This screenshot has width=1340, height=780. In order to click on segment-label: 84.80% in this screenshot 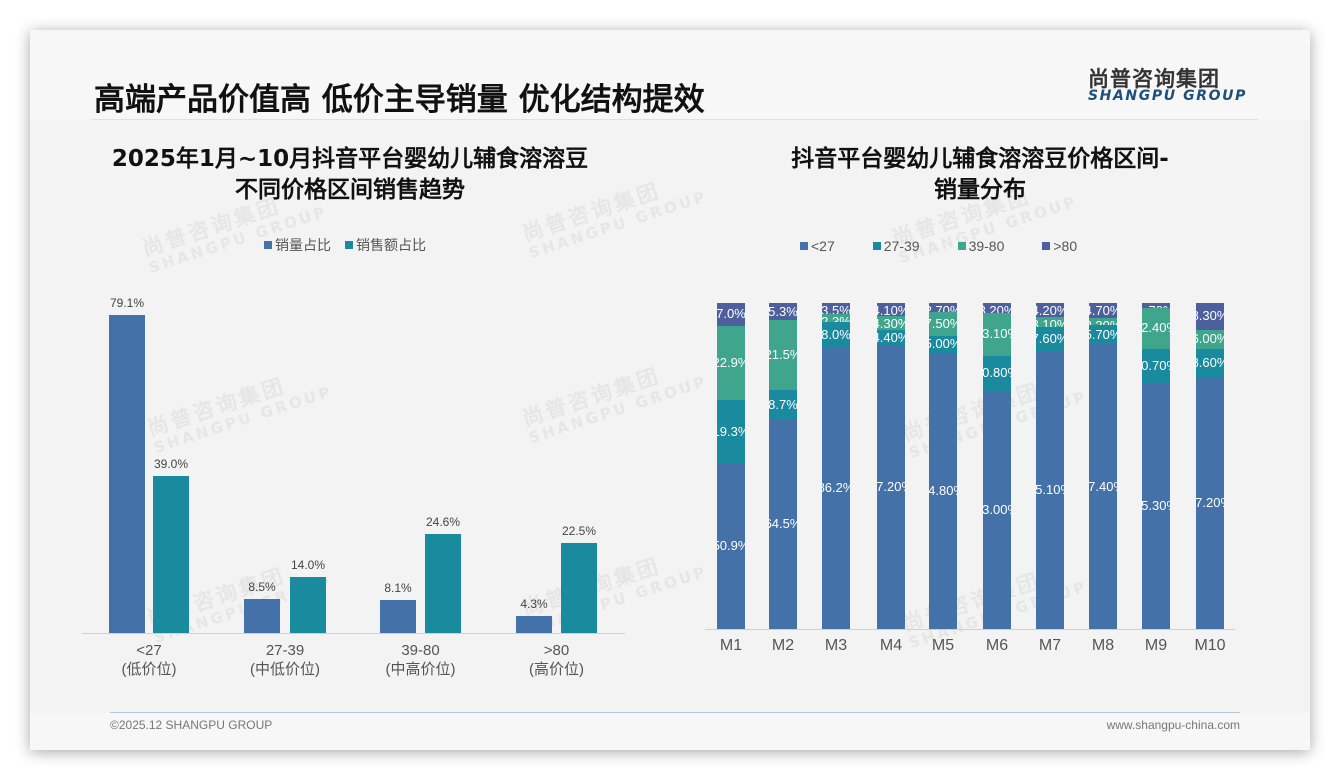, I will do `click(943, 490)`.